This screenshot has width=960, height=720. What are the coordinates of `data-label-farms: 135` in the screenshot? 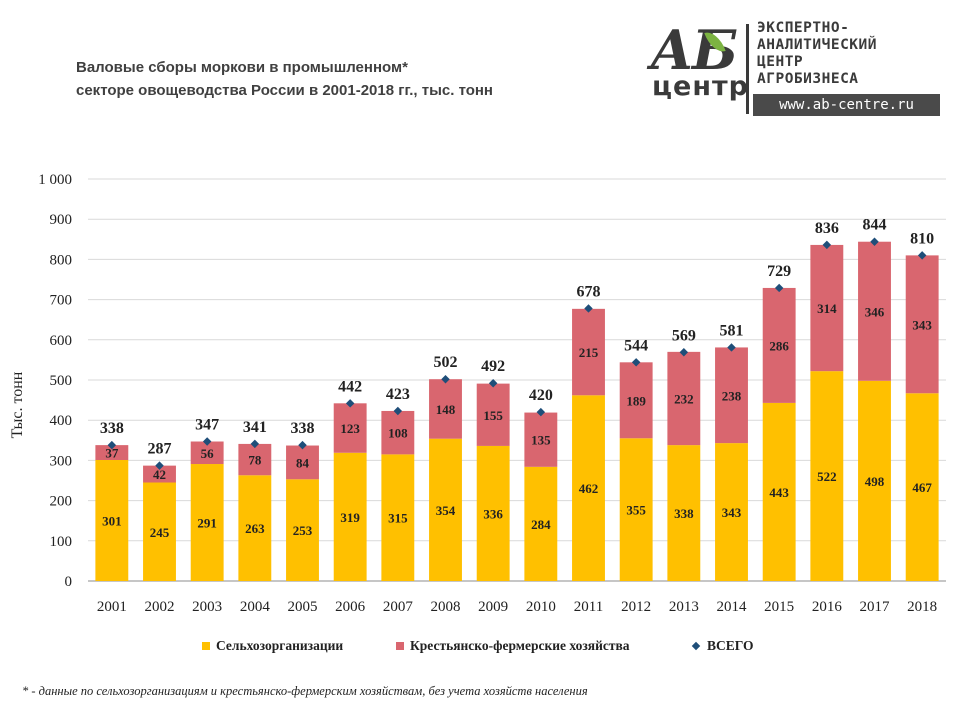 It's located at (541, 440).